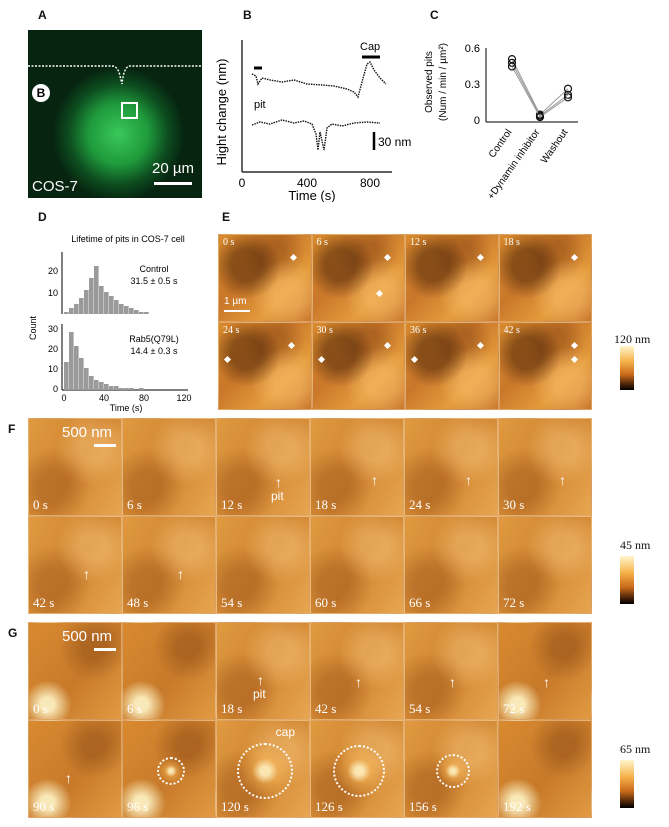 This screenshot has height=827, width=669. What do you see at coordinates (134, 708) in the screenshot?
I see `g-time-label: 6 s` at bounding box center [134, 708].